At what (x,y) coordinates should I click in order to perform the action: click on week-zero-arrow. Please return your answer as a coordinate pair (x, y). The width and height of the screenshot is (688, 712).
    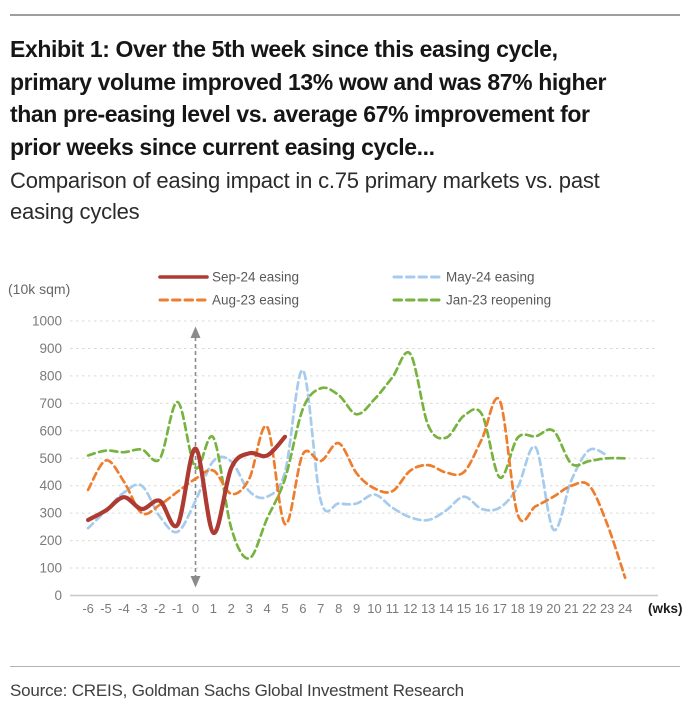
    Looking at the image, I should click on (195, 457).